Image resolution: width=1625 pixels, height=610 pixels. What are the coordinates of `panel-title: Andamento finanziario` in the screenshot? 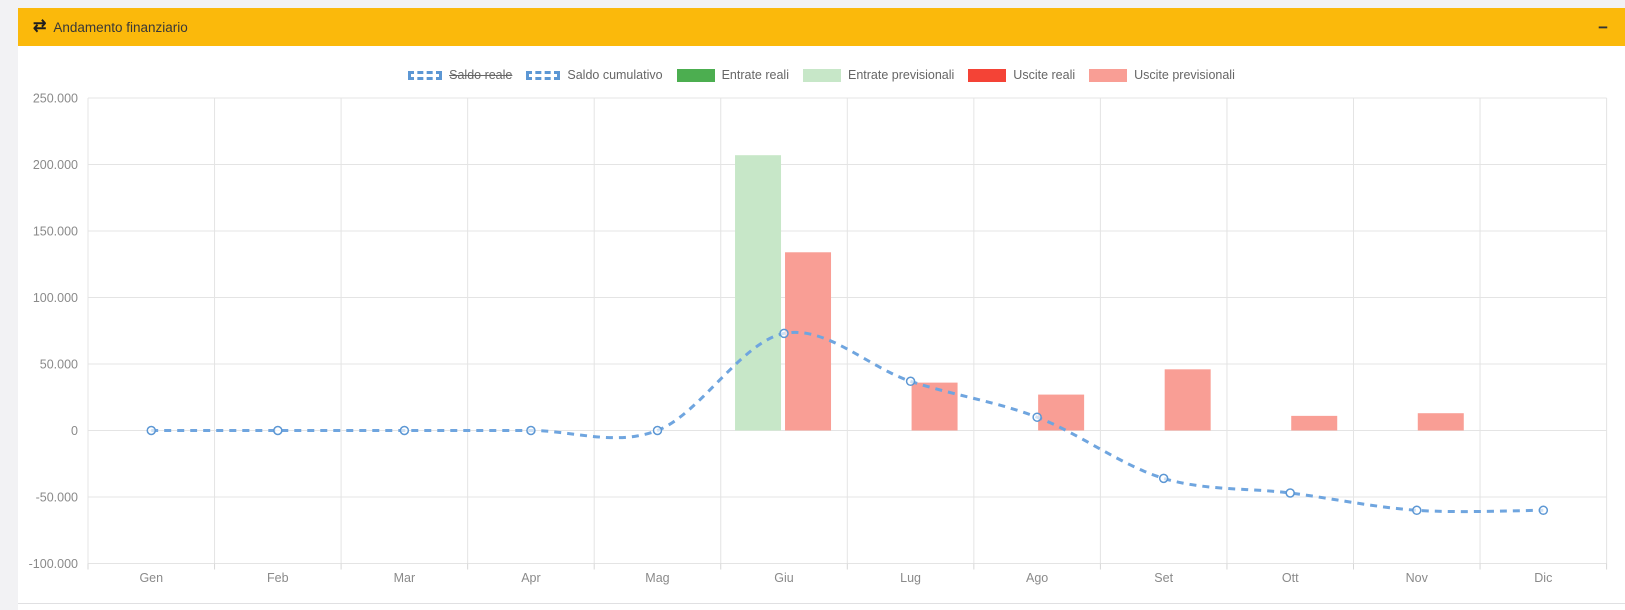 It's located at (120, 27).